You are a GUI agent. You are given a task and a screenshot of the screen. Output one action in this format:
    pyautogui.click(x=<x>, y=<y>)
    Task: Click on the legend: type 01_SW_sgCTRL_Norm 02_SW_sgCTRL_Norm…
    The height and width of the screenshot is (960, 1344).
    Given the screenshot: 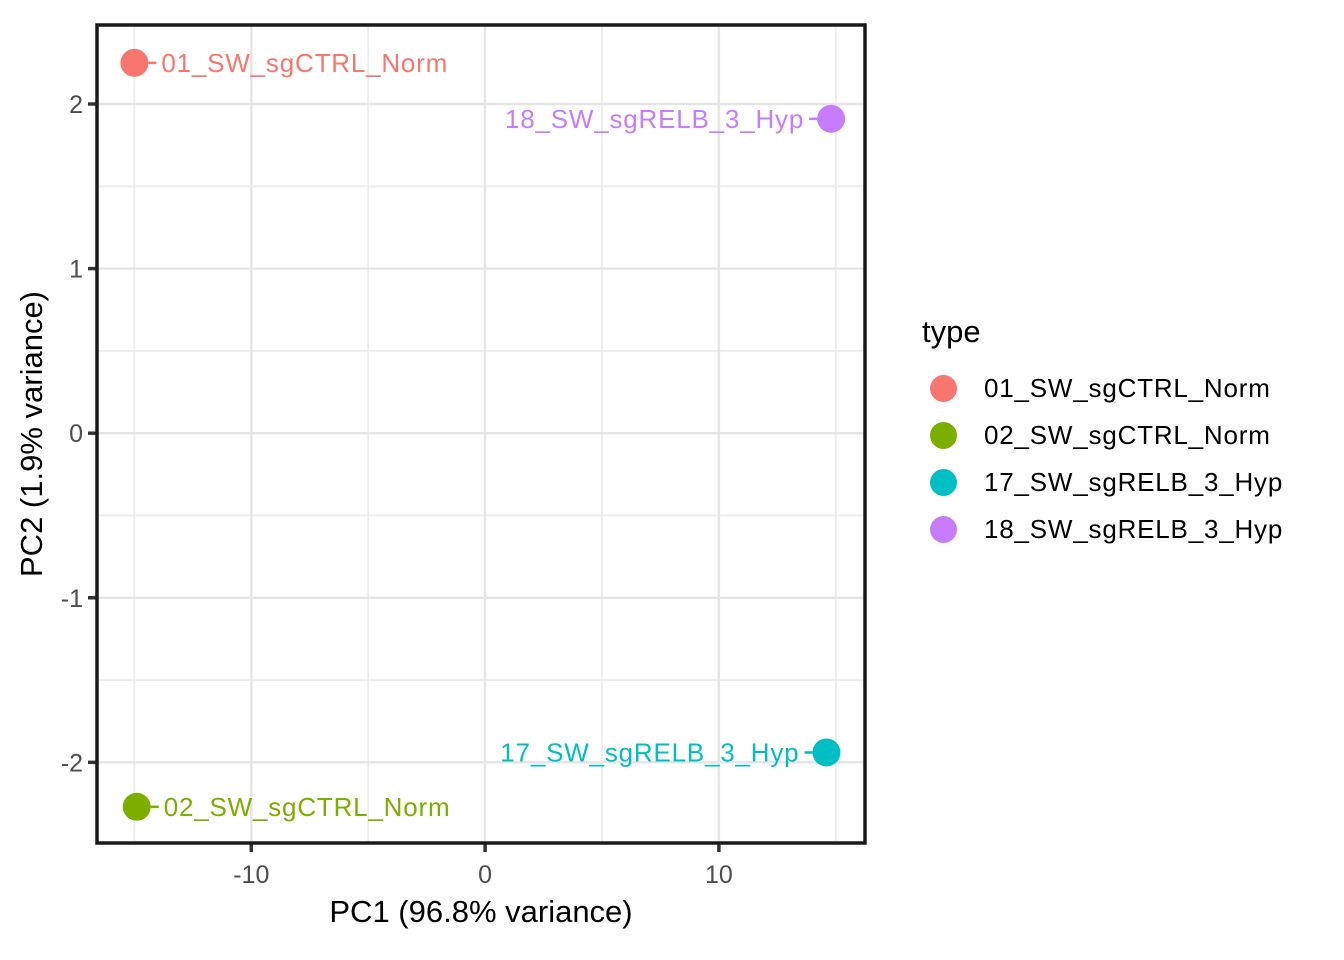 What is the action you would take?
    pyautogui.click(x=1100, y=432)
    